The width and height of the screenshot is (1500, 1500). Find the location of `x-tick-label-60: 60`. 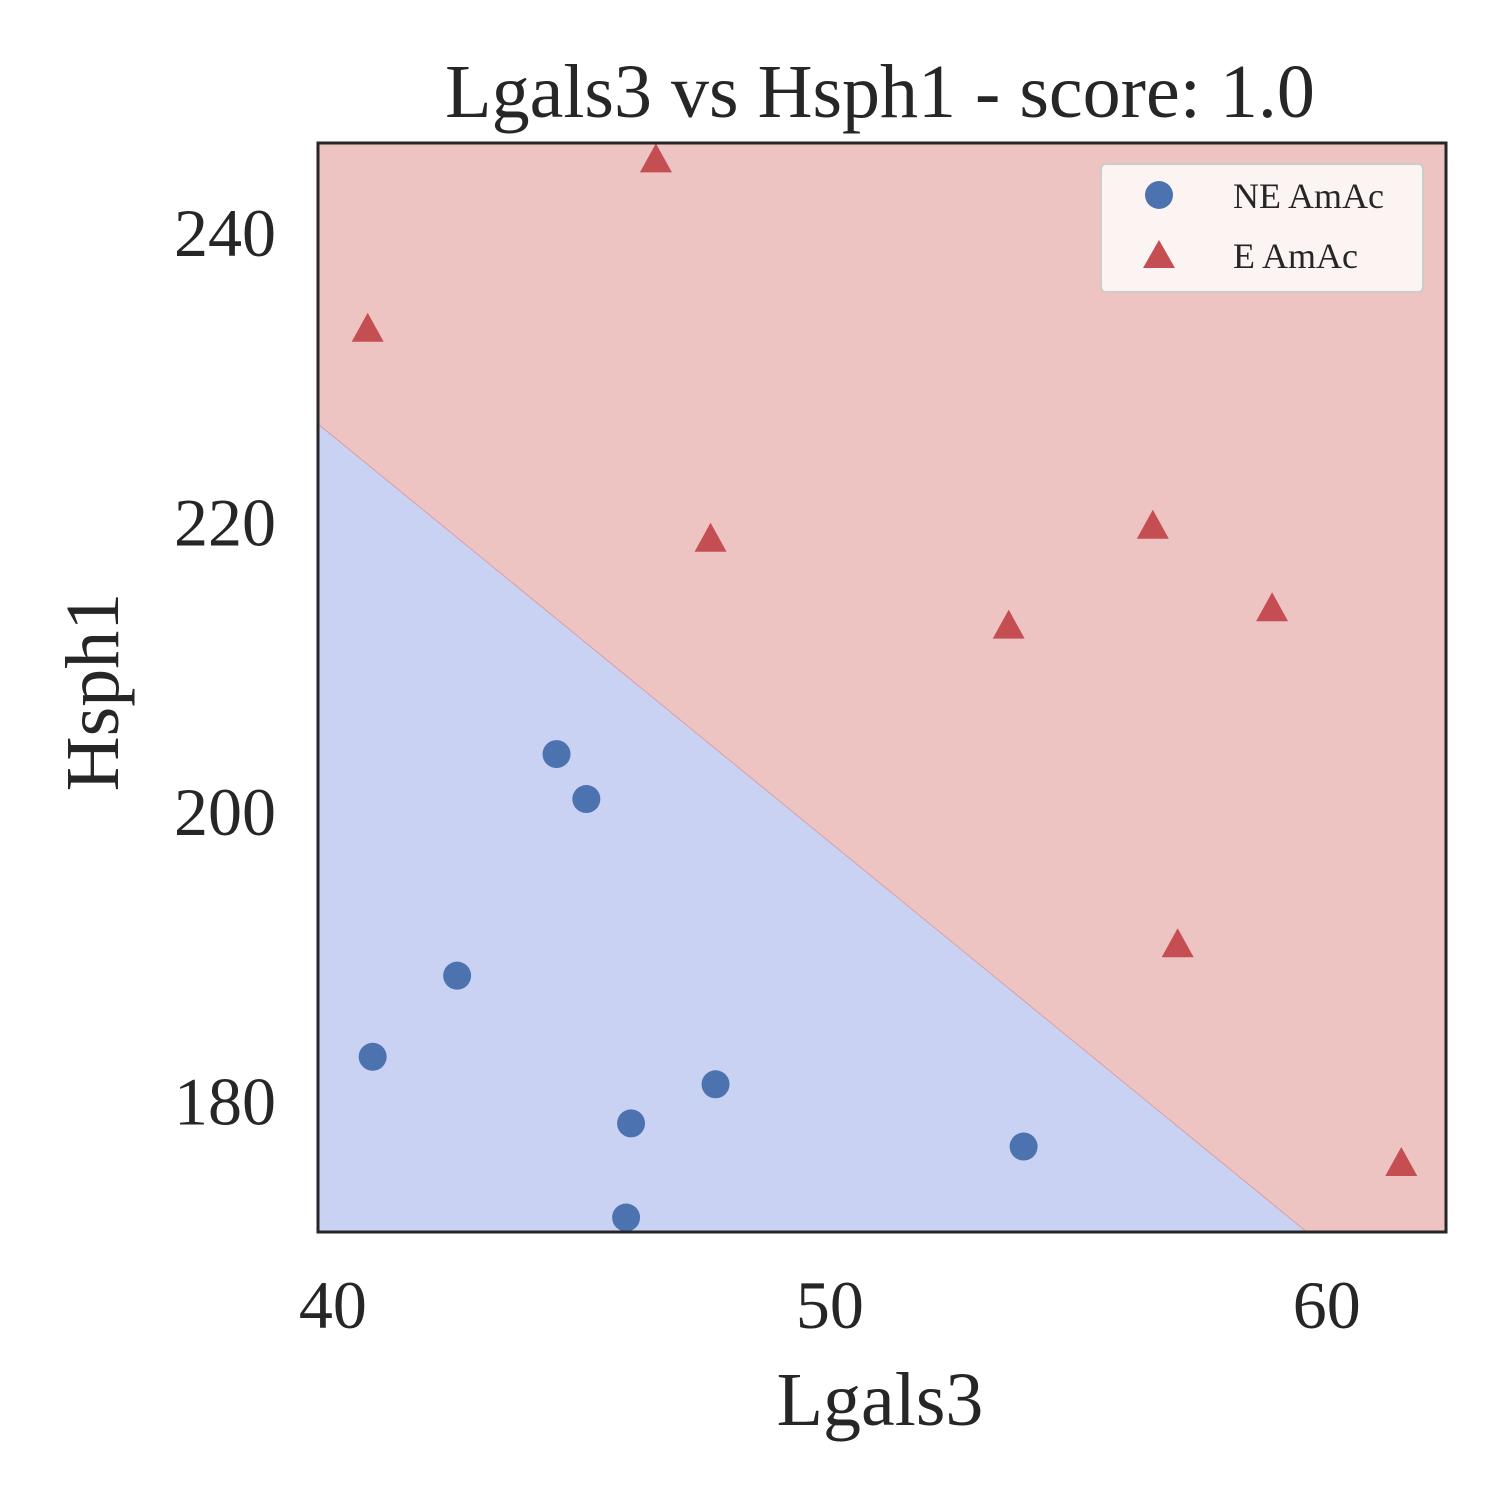

x-tick-label-60: 60 is located at coordinates (1327, 1305).